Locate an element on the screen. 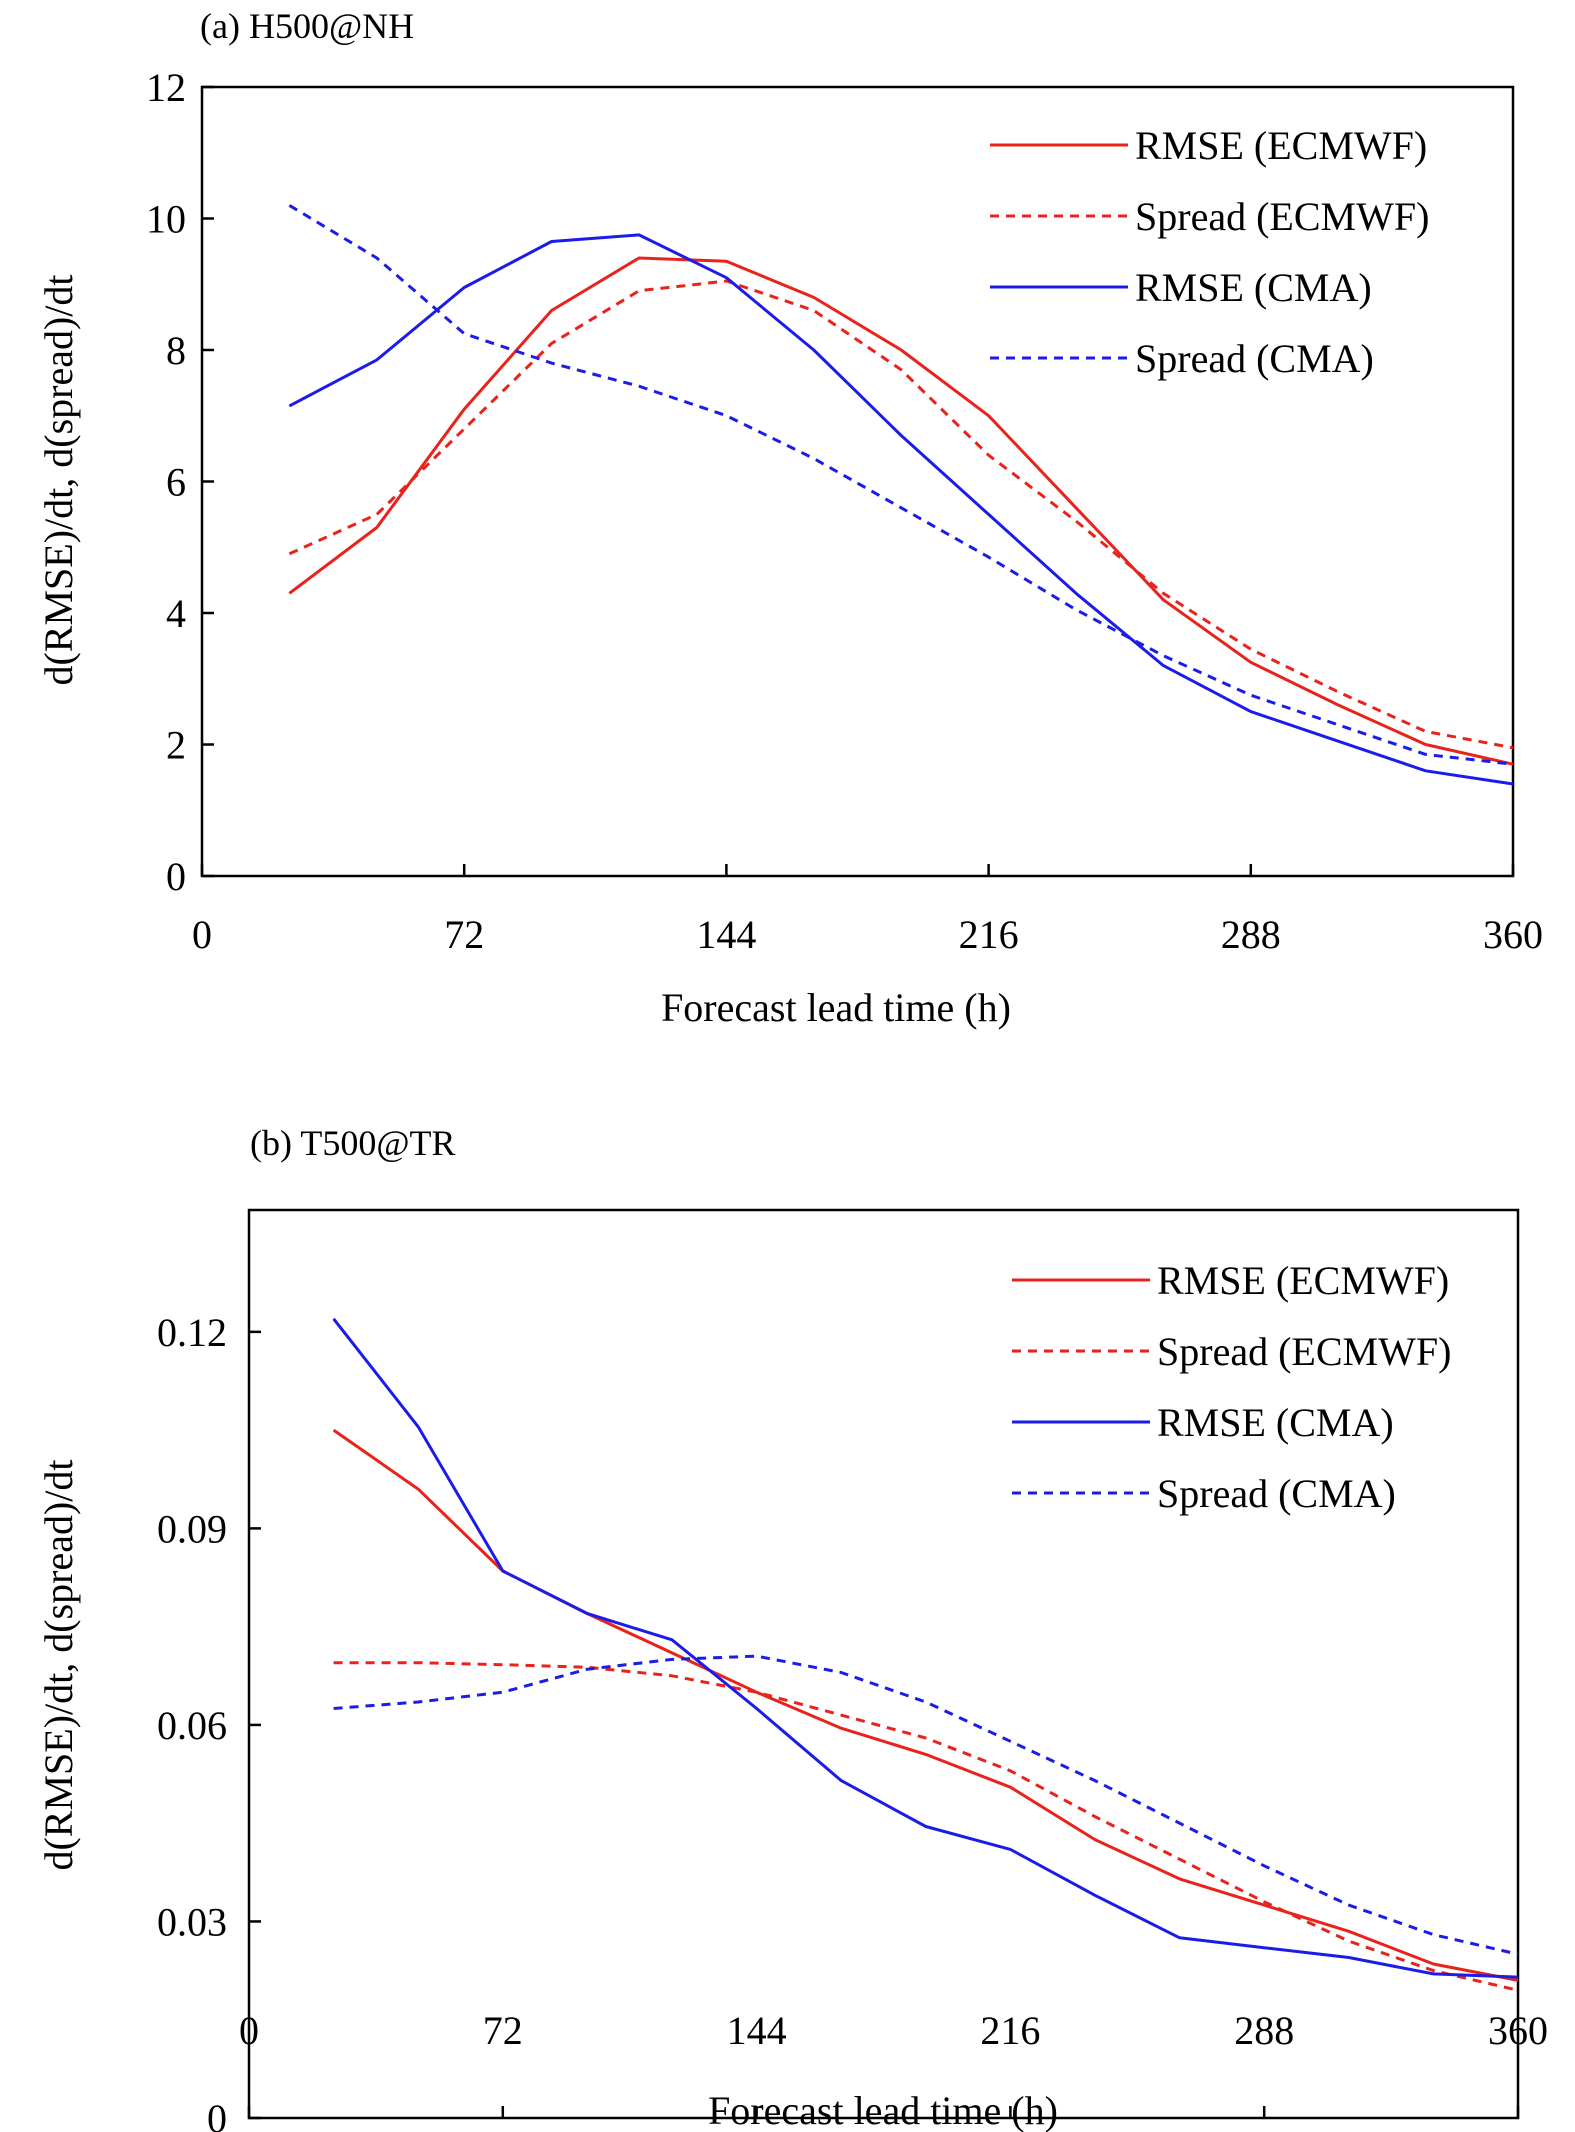  y-tick-label: 8 is located at coordinates (176, 350).